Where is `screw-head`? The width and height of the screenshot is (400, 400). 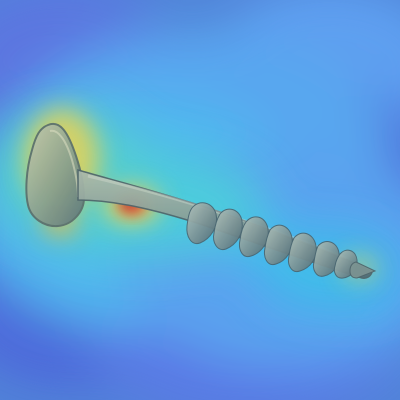 screw-head is located at coordinates (55, 175).